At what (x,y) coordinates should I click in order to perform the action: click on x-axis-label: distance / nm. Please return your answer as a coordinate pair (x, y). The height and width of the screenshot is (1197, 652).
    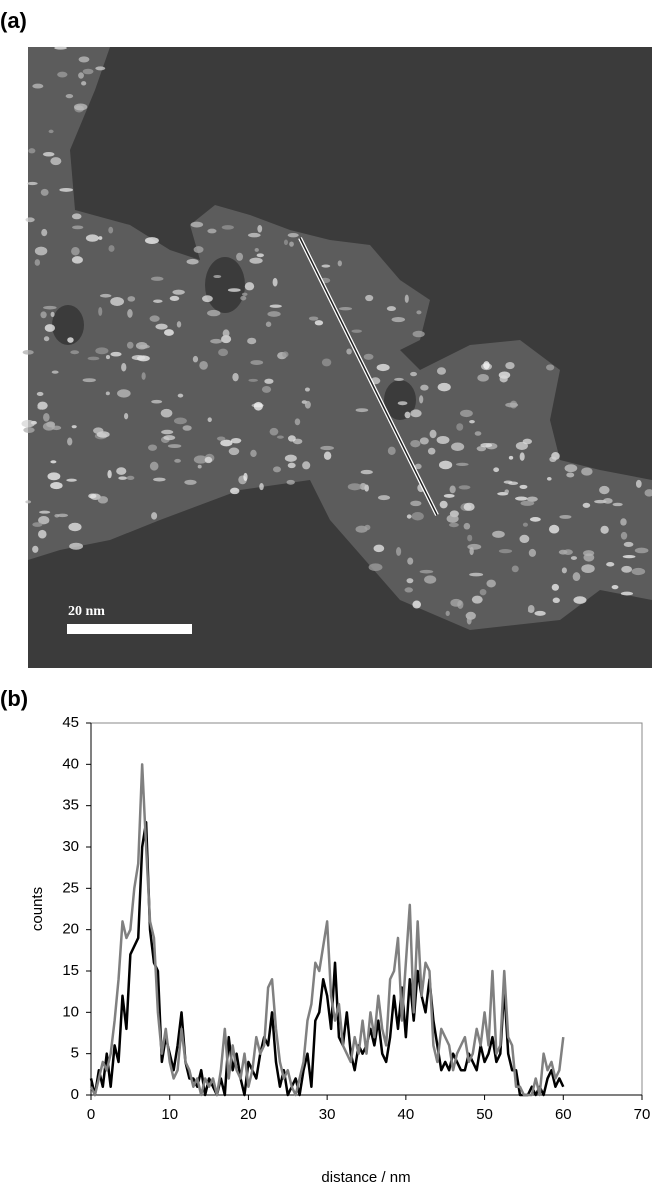
    Looking at the image, I should click on (365, 1177).